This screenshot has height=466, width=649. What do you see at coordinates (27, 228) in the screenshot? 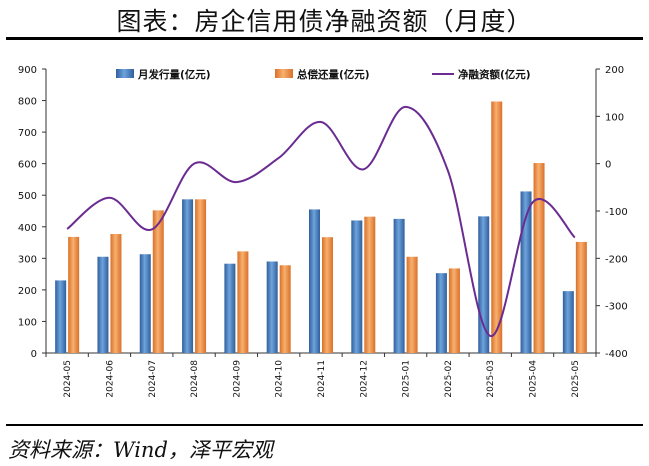
I see `left-tick-label: 400` at bounding box center [27, 228].